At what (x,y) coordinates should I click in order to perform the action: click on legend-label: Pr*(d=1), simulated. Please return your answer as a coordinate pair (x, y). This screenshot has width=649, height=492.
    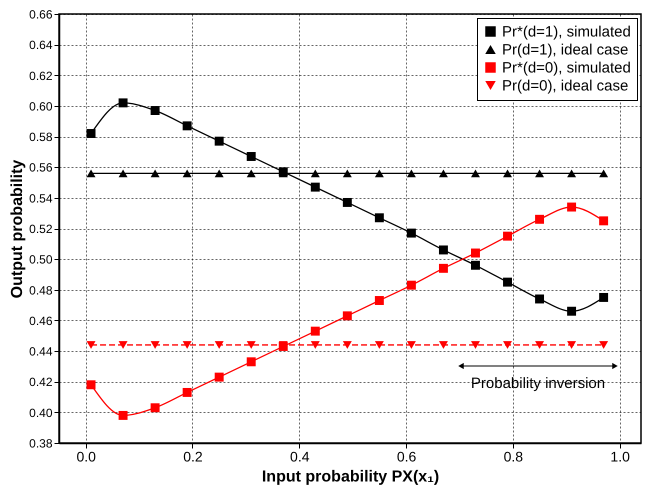
    Looking at the image, I should click on (566, 32).